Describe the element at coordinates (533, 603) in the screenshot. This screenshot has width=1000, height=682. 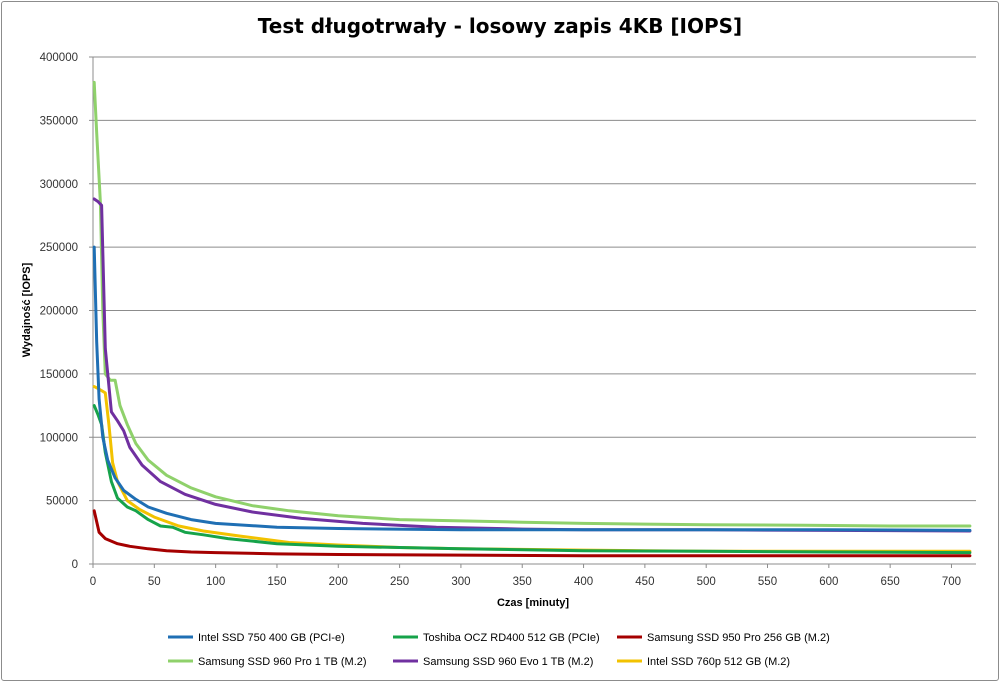
I see `x-axis-title: Czas [minuty]` at that location.